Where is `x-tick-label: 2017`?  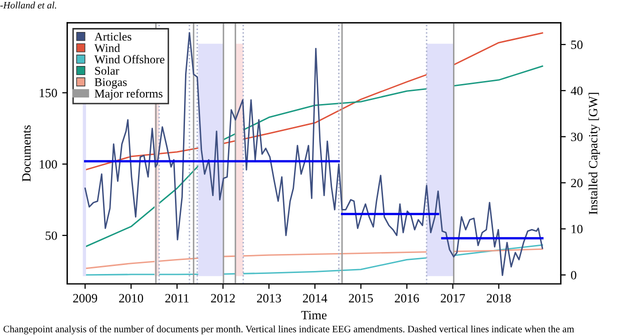
x-tick-label: 2017 is located at coordinates (452, 298).